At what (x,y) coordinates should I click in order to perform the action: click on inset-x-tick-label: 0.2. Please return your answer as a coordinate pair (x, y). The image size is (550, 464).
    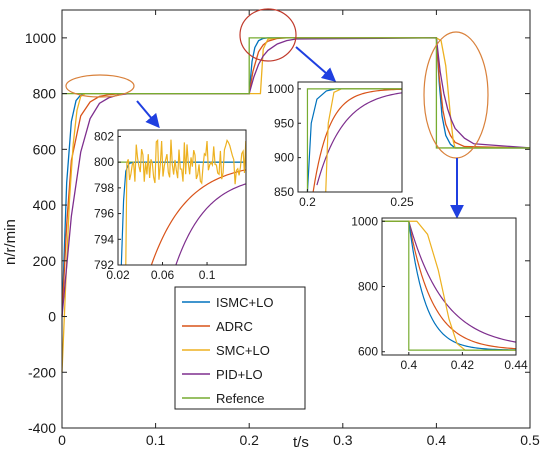
    Looking at the image, I should click on (307, 202).